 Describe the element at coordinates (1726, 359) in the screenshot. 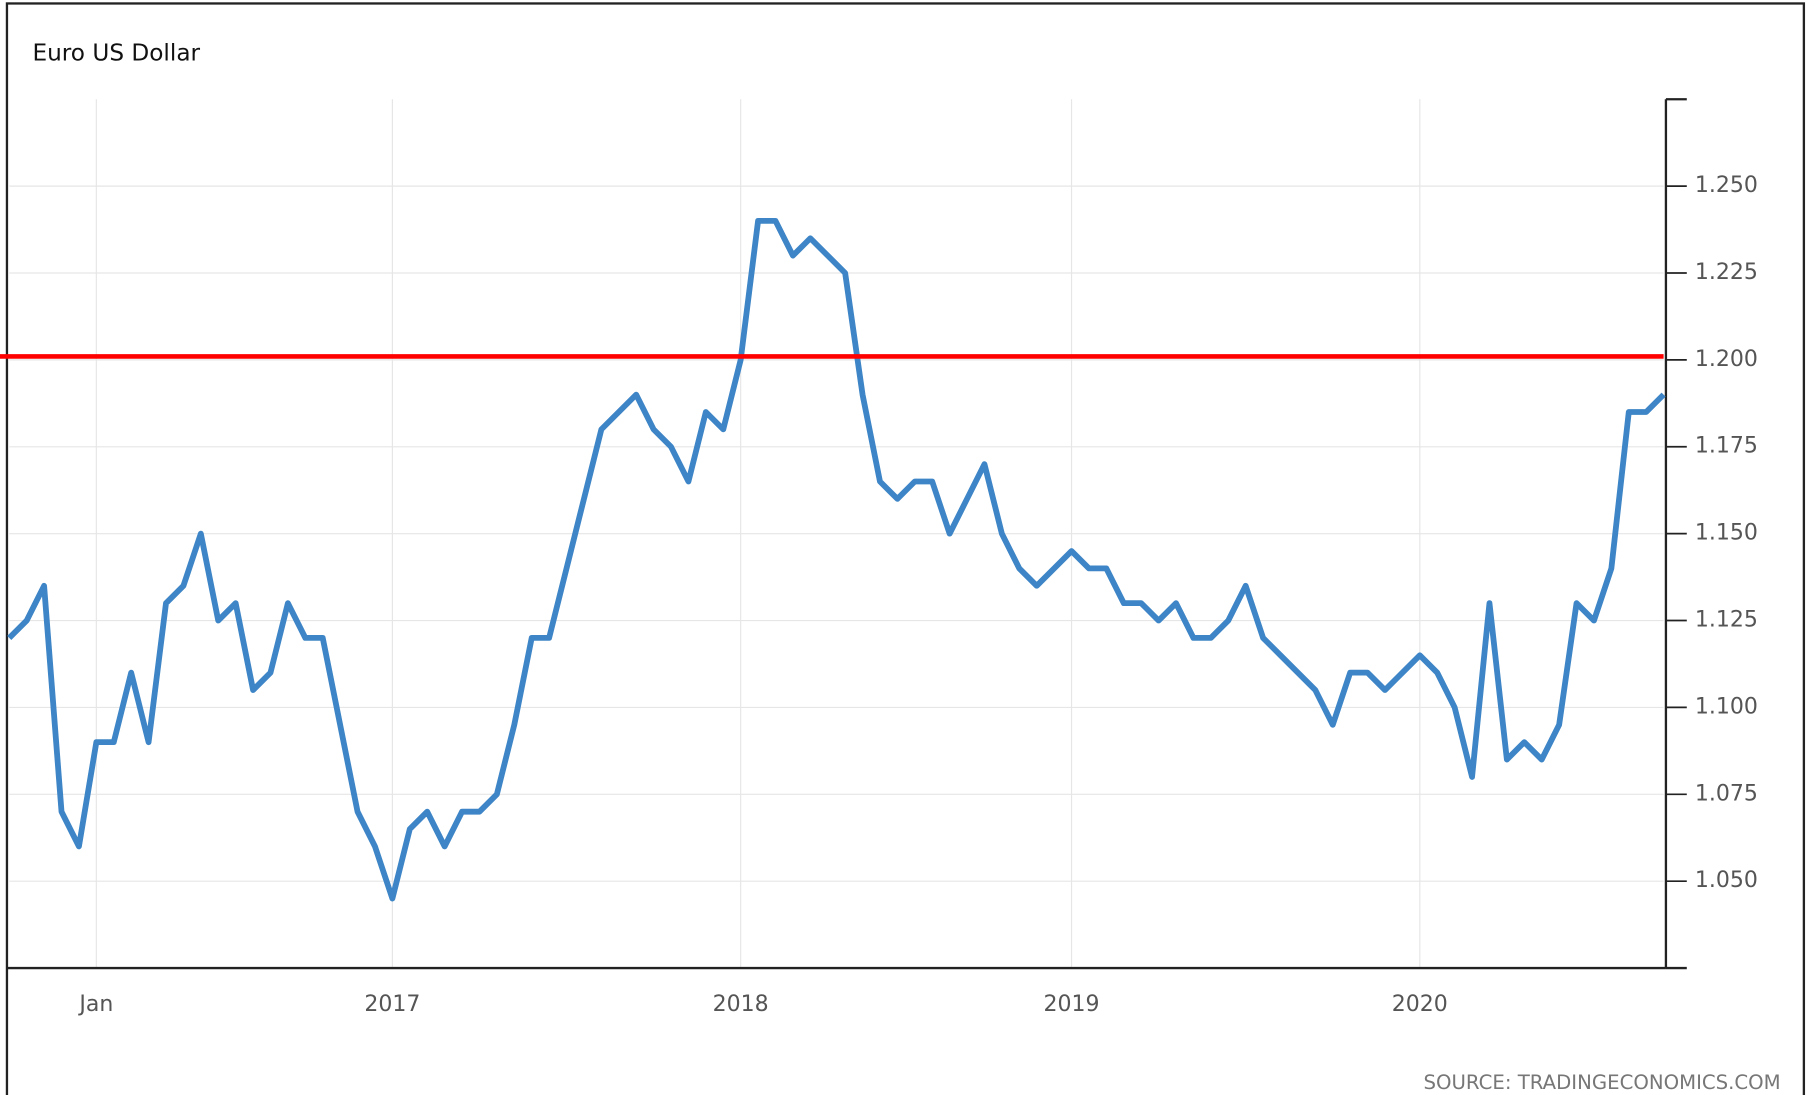

I see `y-tick-label: 1.200` at that location.